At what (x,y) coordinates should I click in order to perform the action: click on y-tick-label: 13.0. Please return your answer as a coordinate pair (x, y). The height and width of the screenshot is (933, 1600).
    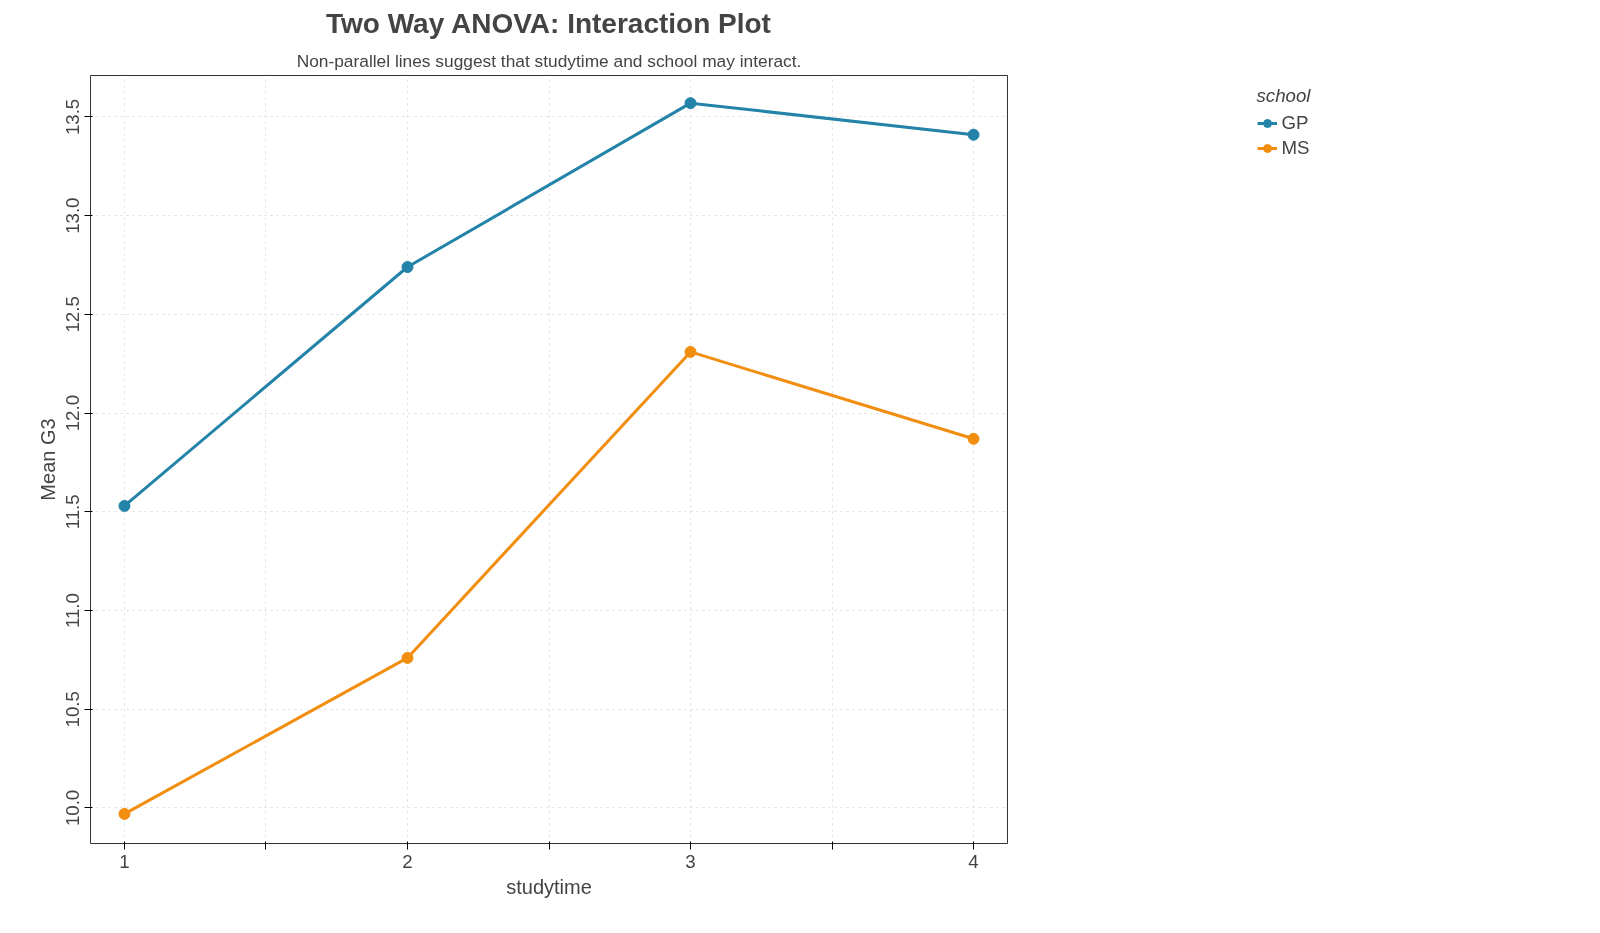
    Looking at the image, I should click on (73, 215).